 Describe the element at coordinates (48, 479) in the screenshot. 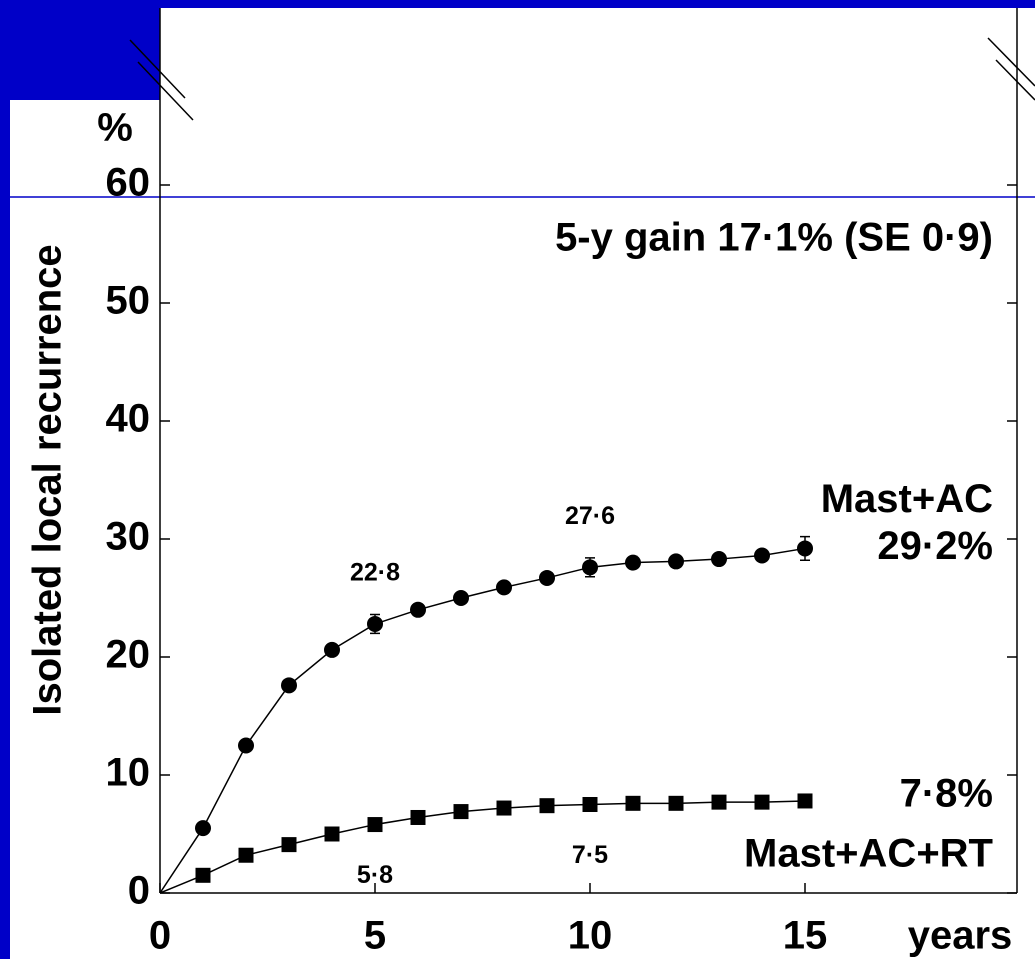

I see `y-axis-label: Isolated local recurrence` at that location.